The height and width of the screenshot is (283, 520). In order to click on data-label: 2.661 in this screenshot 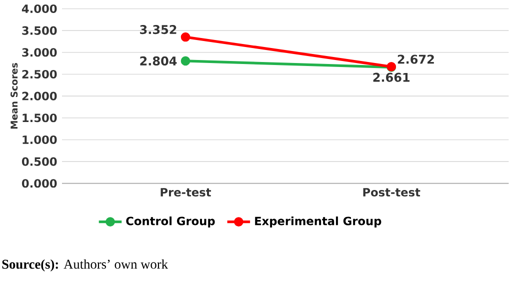, I will do `click(391, 77)`.